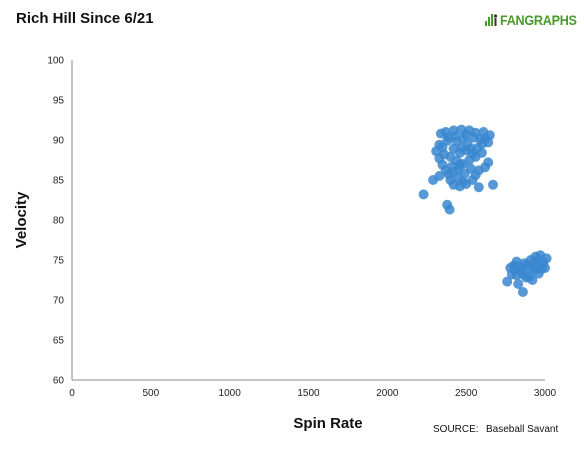 The image size is (584, 453). Describe the element at coordinates (59, 261) in the screenshot. I see `y-tick-label: 75` at that location.